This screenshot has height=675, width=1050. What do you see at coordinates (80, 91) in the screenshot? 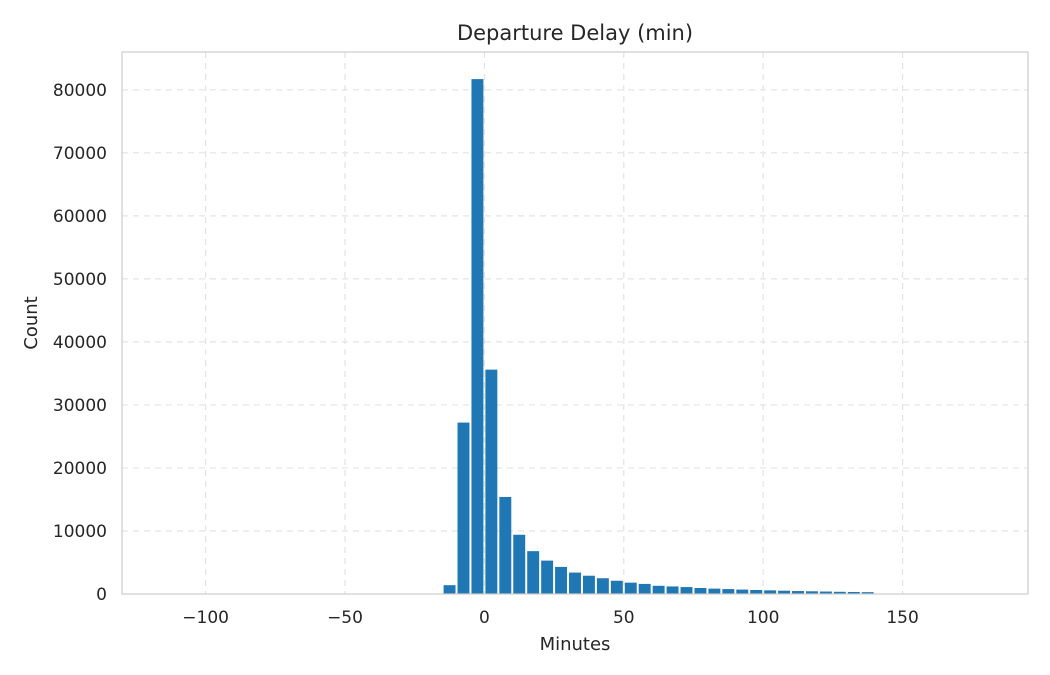
I see `y-tick-label: 80000` at bounding box center [80, 91].